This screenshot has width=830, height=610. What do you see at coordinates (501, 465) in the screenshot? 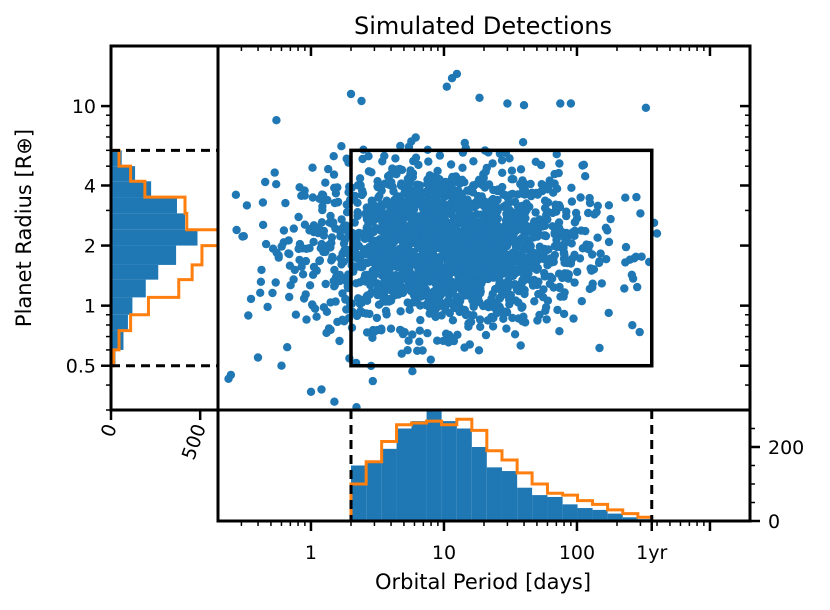
I see `period-hist-bars` at bounding box center [501, 465].